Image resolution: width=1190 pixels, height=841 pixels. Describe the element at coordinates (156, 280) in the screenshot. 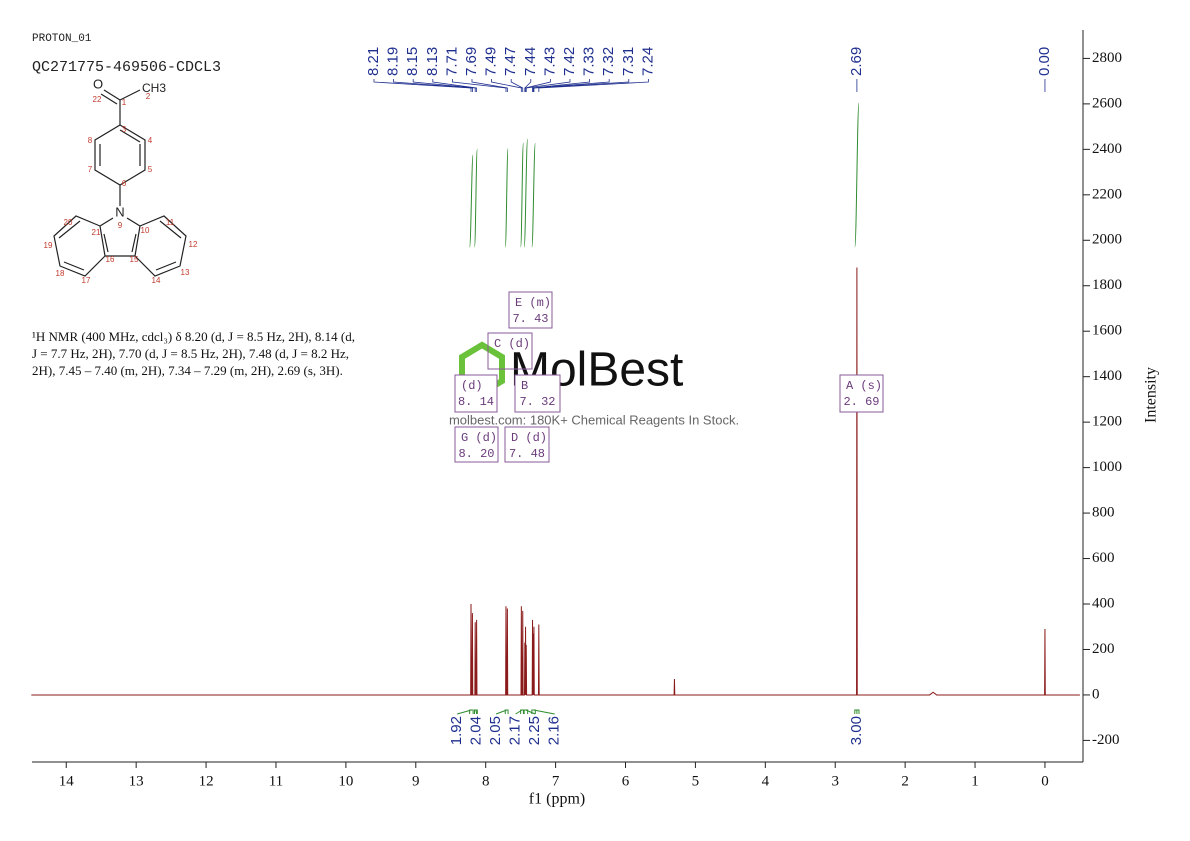

I see `atom-number: 14` at that location.